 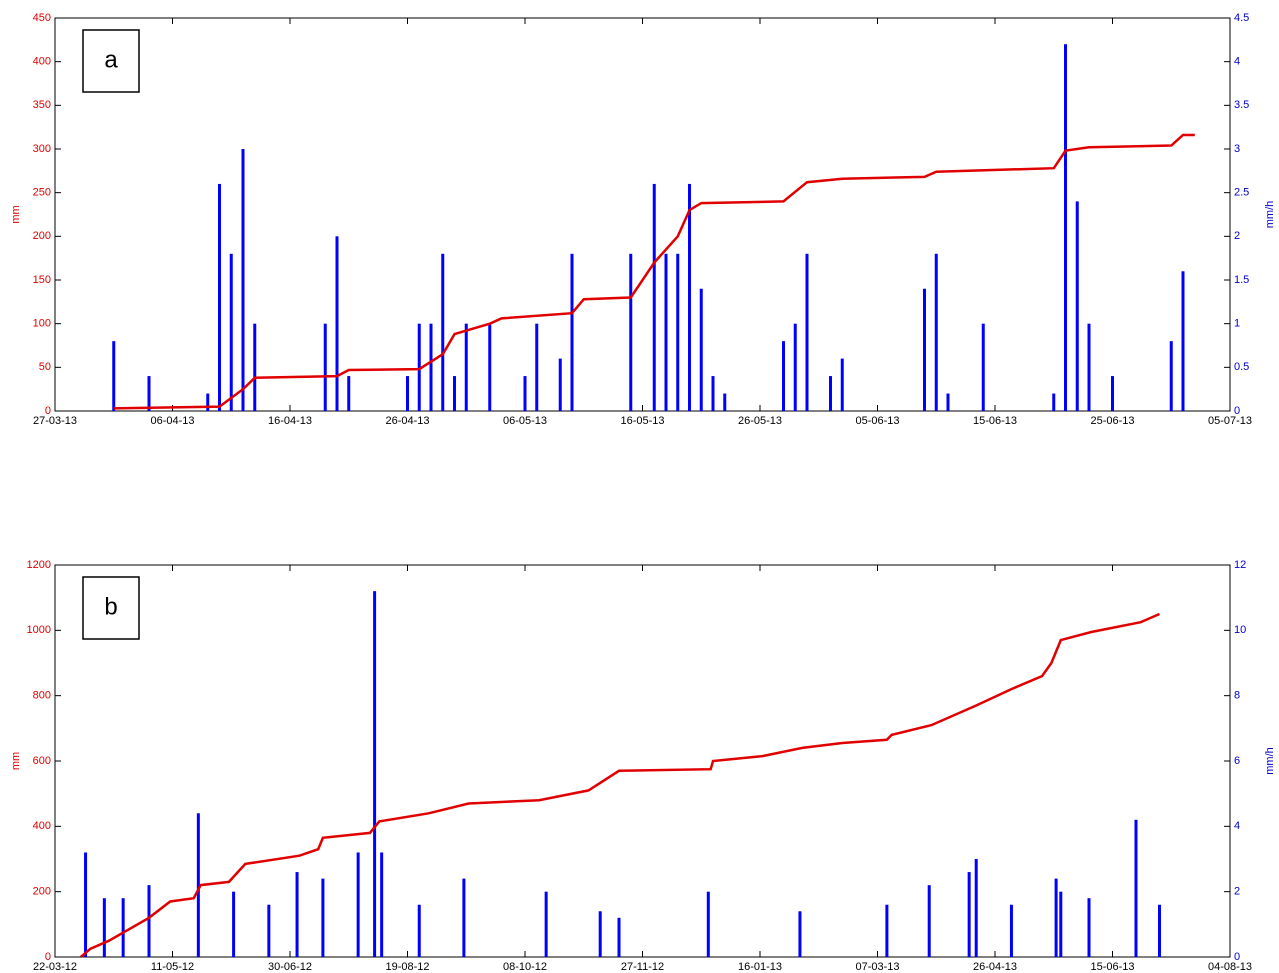 I want to click on y2-tick-label: 0.5, so click(x=1241, y=367).